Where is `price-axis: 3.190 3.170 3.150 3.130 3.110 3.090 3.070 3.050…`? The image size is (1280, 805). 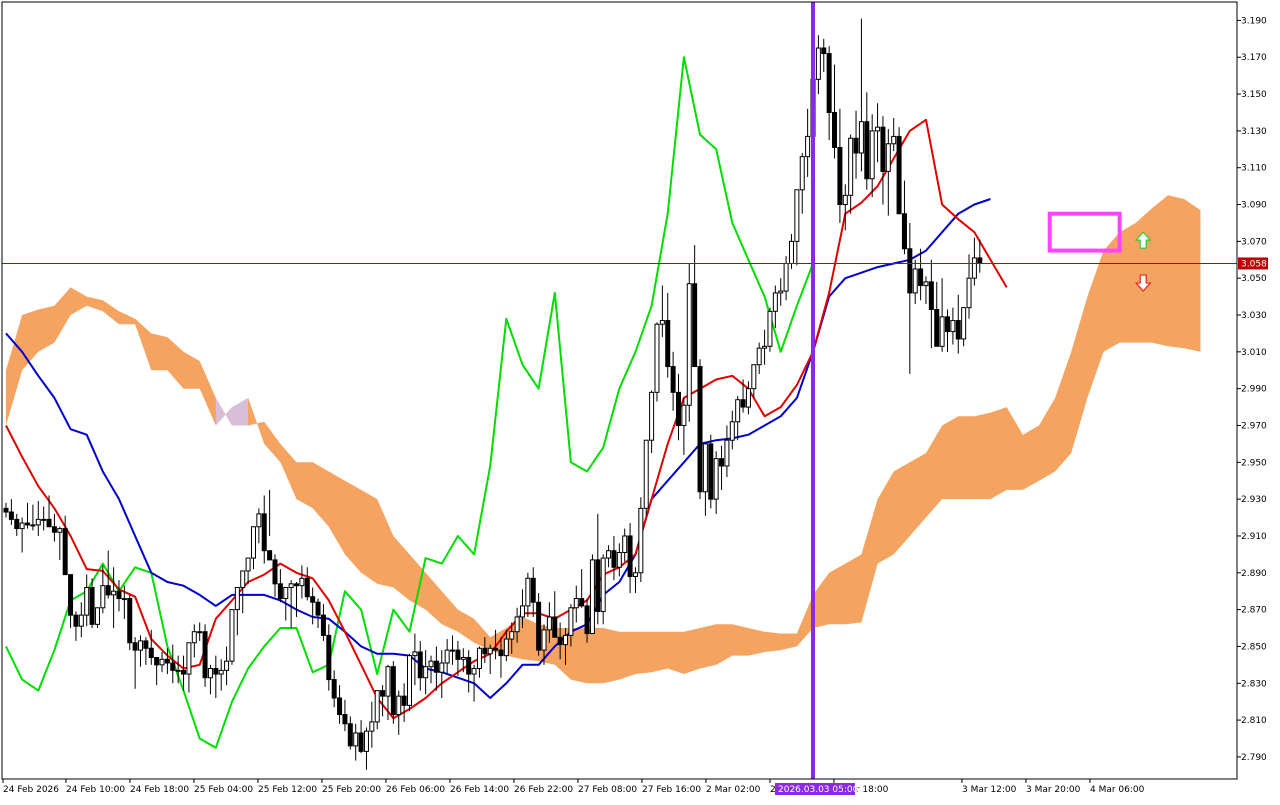 price-axis: 3.190 3.170 3.150 3.130 3.110 3.090 3.070 3.050… is located at coordinates (1252, 389).